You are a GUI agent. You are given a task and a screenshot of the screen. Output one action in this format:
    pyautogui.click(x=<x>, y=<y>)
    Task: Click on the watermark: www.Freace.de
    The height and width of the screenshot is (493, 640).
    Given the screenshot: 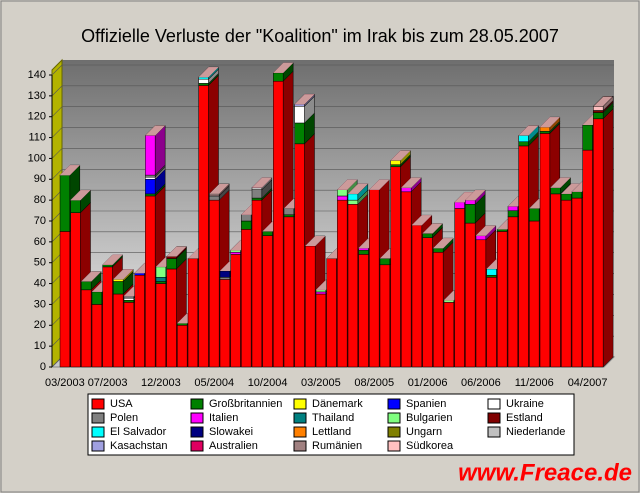 What is the action you would take?
    pyautogui.click(x=545, y=472)
    